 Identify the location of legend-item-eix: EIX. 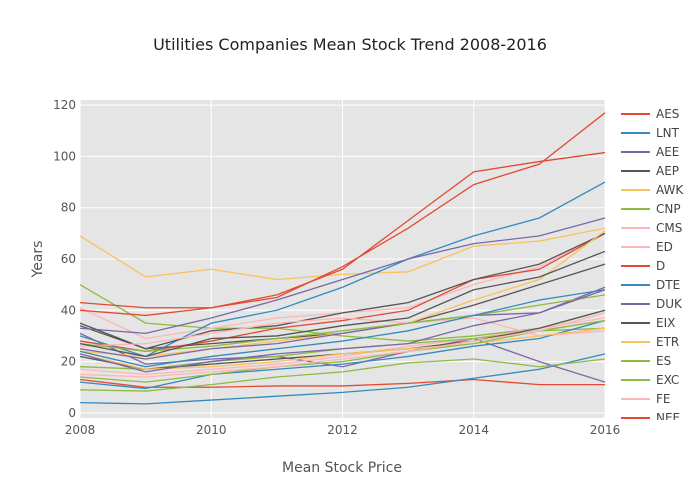
(648, 323).